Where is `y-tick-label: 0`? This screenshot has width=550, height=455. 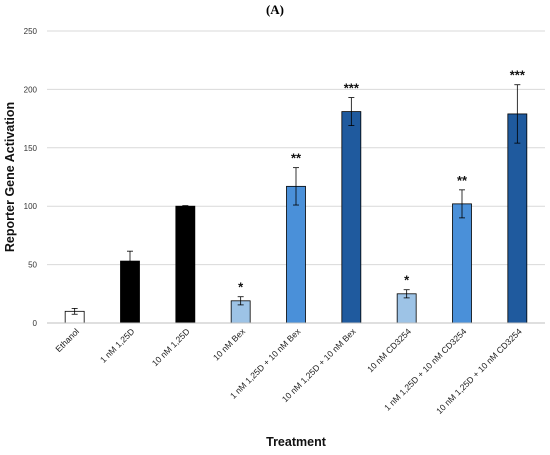 y-tick-label: 0 is located at coordinates (35, 323).